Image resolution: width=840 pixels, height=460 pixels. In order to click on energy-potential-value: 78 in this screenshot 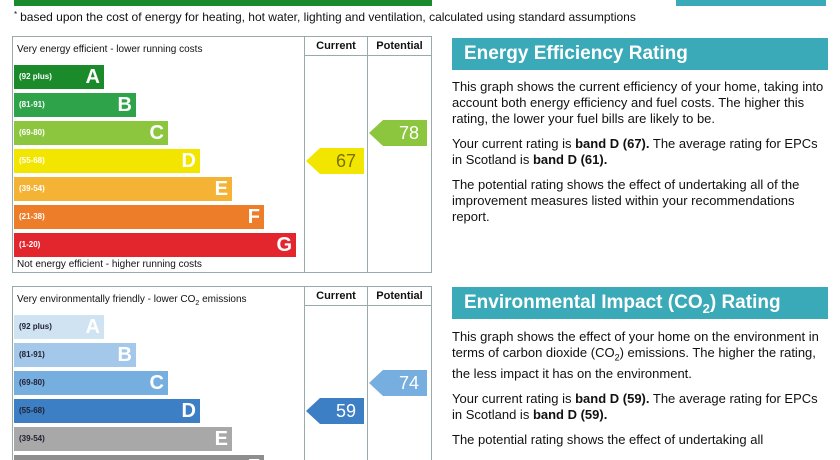, I will do `click(408, 133)`.